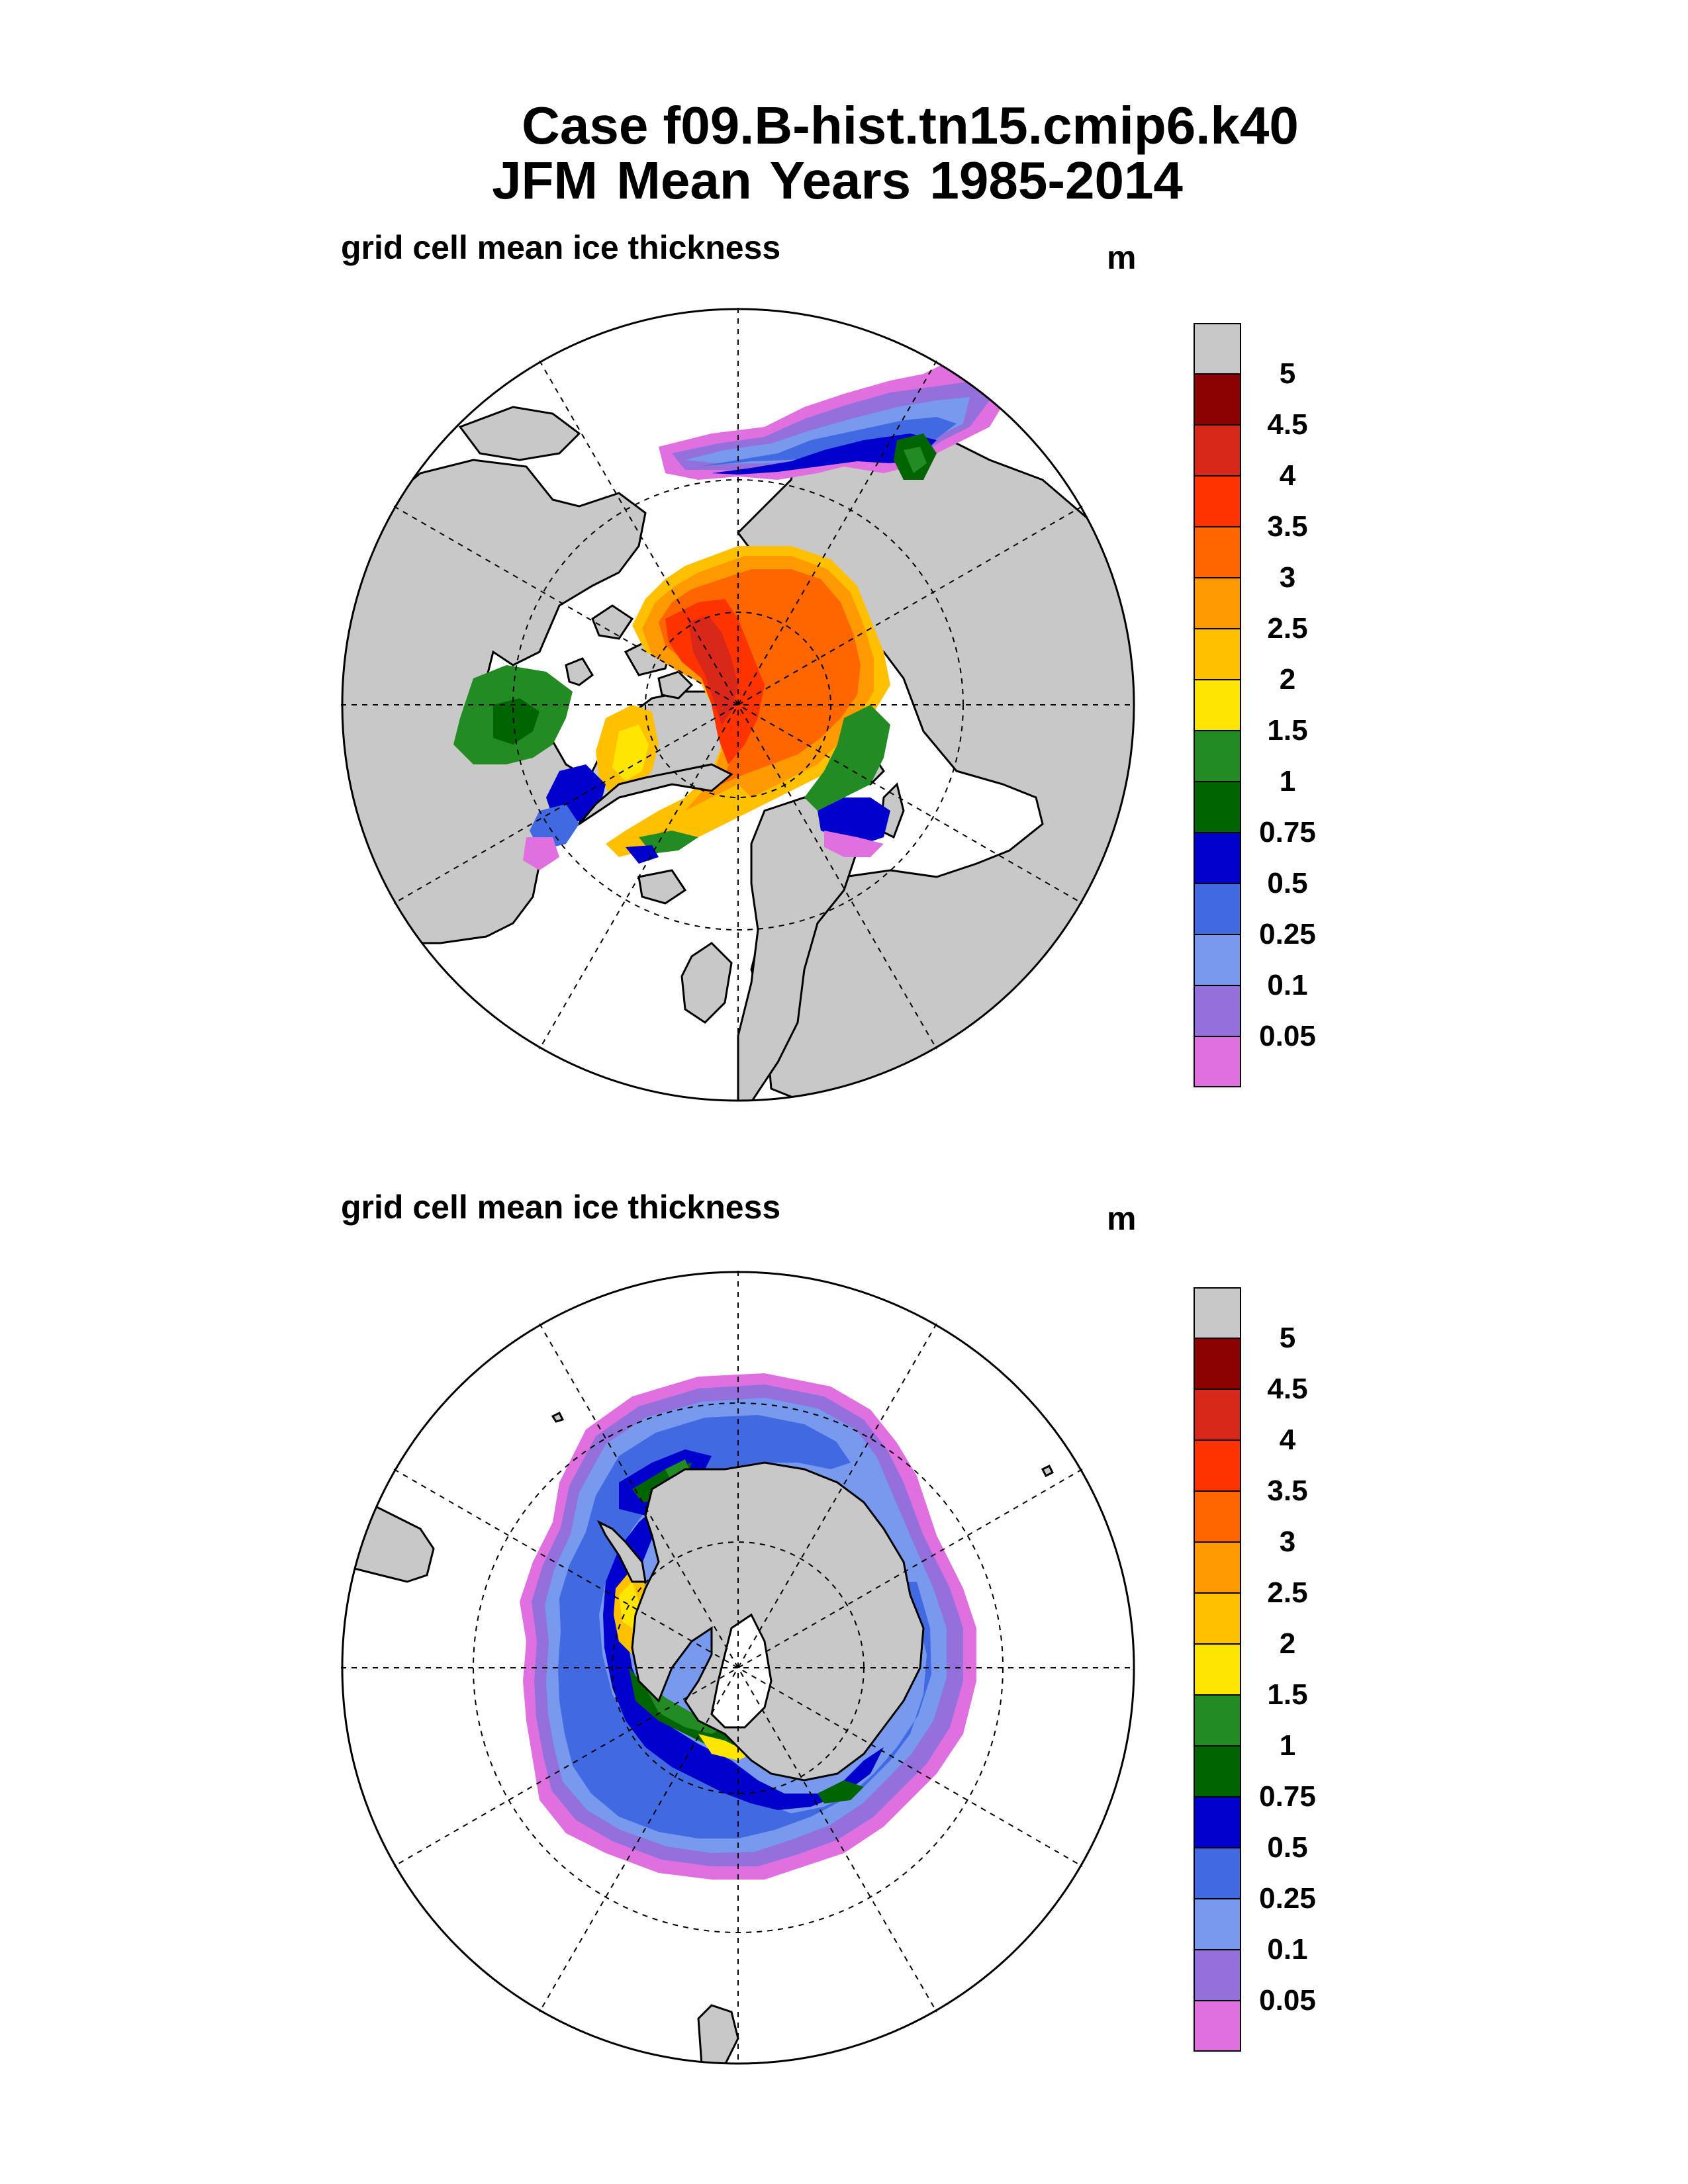 The image size is (1688, 2184). Describe the element at coordinates (1122, 257) in the screenshot. I see `units-label-north: m` at that location.